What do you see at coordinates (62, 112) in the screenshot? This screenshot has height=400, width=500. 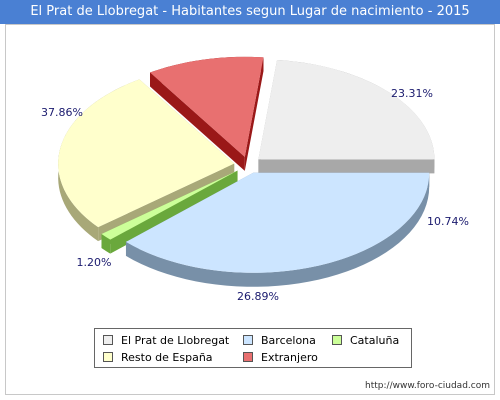 I see `pie-label-barcelona: 37.86%` at bounding box center [62, 112].